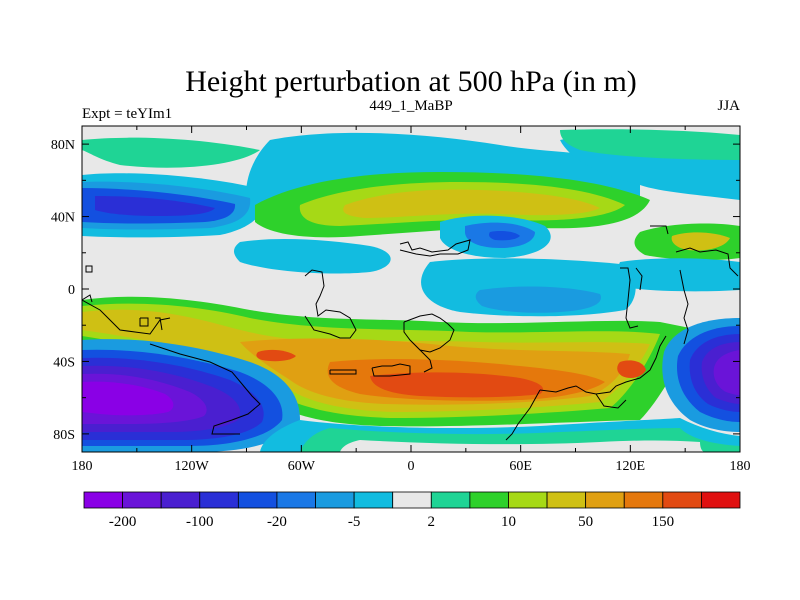 This screenshot has height=600, width=800. Describe the element at coordinates (312, 256) in the screenshot. I see `field-region-tropic-cyan-left` at that location.